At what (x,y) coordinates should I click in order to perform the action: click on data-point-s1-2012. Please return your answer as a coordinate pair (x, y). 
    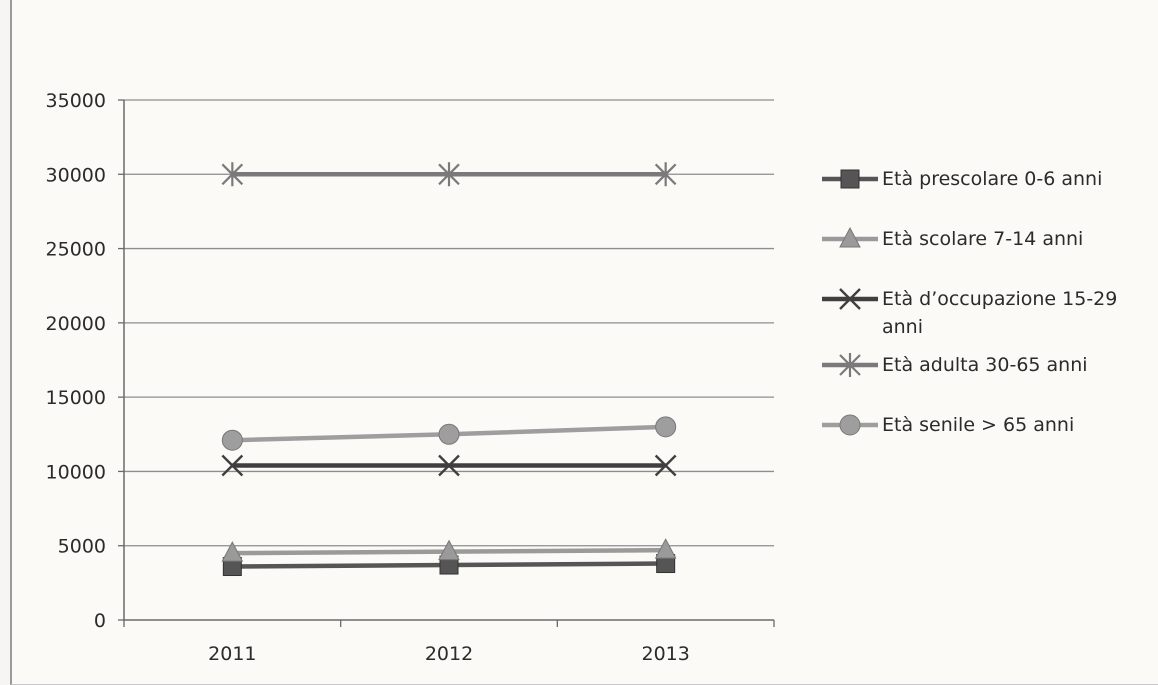
    Looking at the image, I should click on (449, 550).